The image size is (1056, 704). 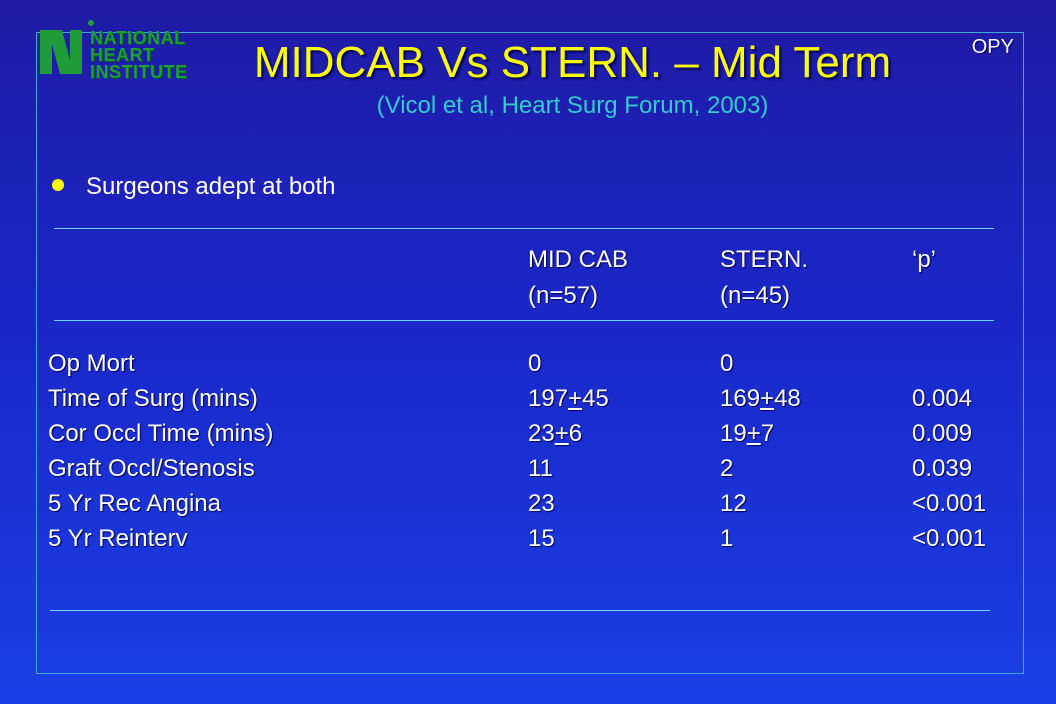 I want to click on cell-midcab: 0, so click(x=534, y=364).